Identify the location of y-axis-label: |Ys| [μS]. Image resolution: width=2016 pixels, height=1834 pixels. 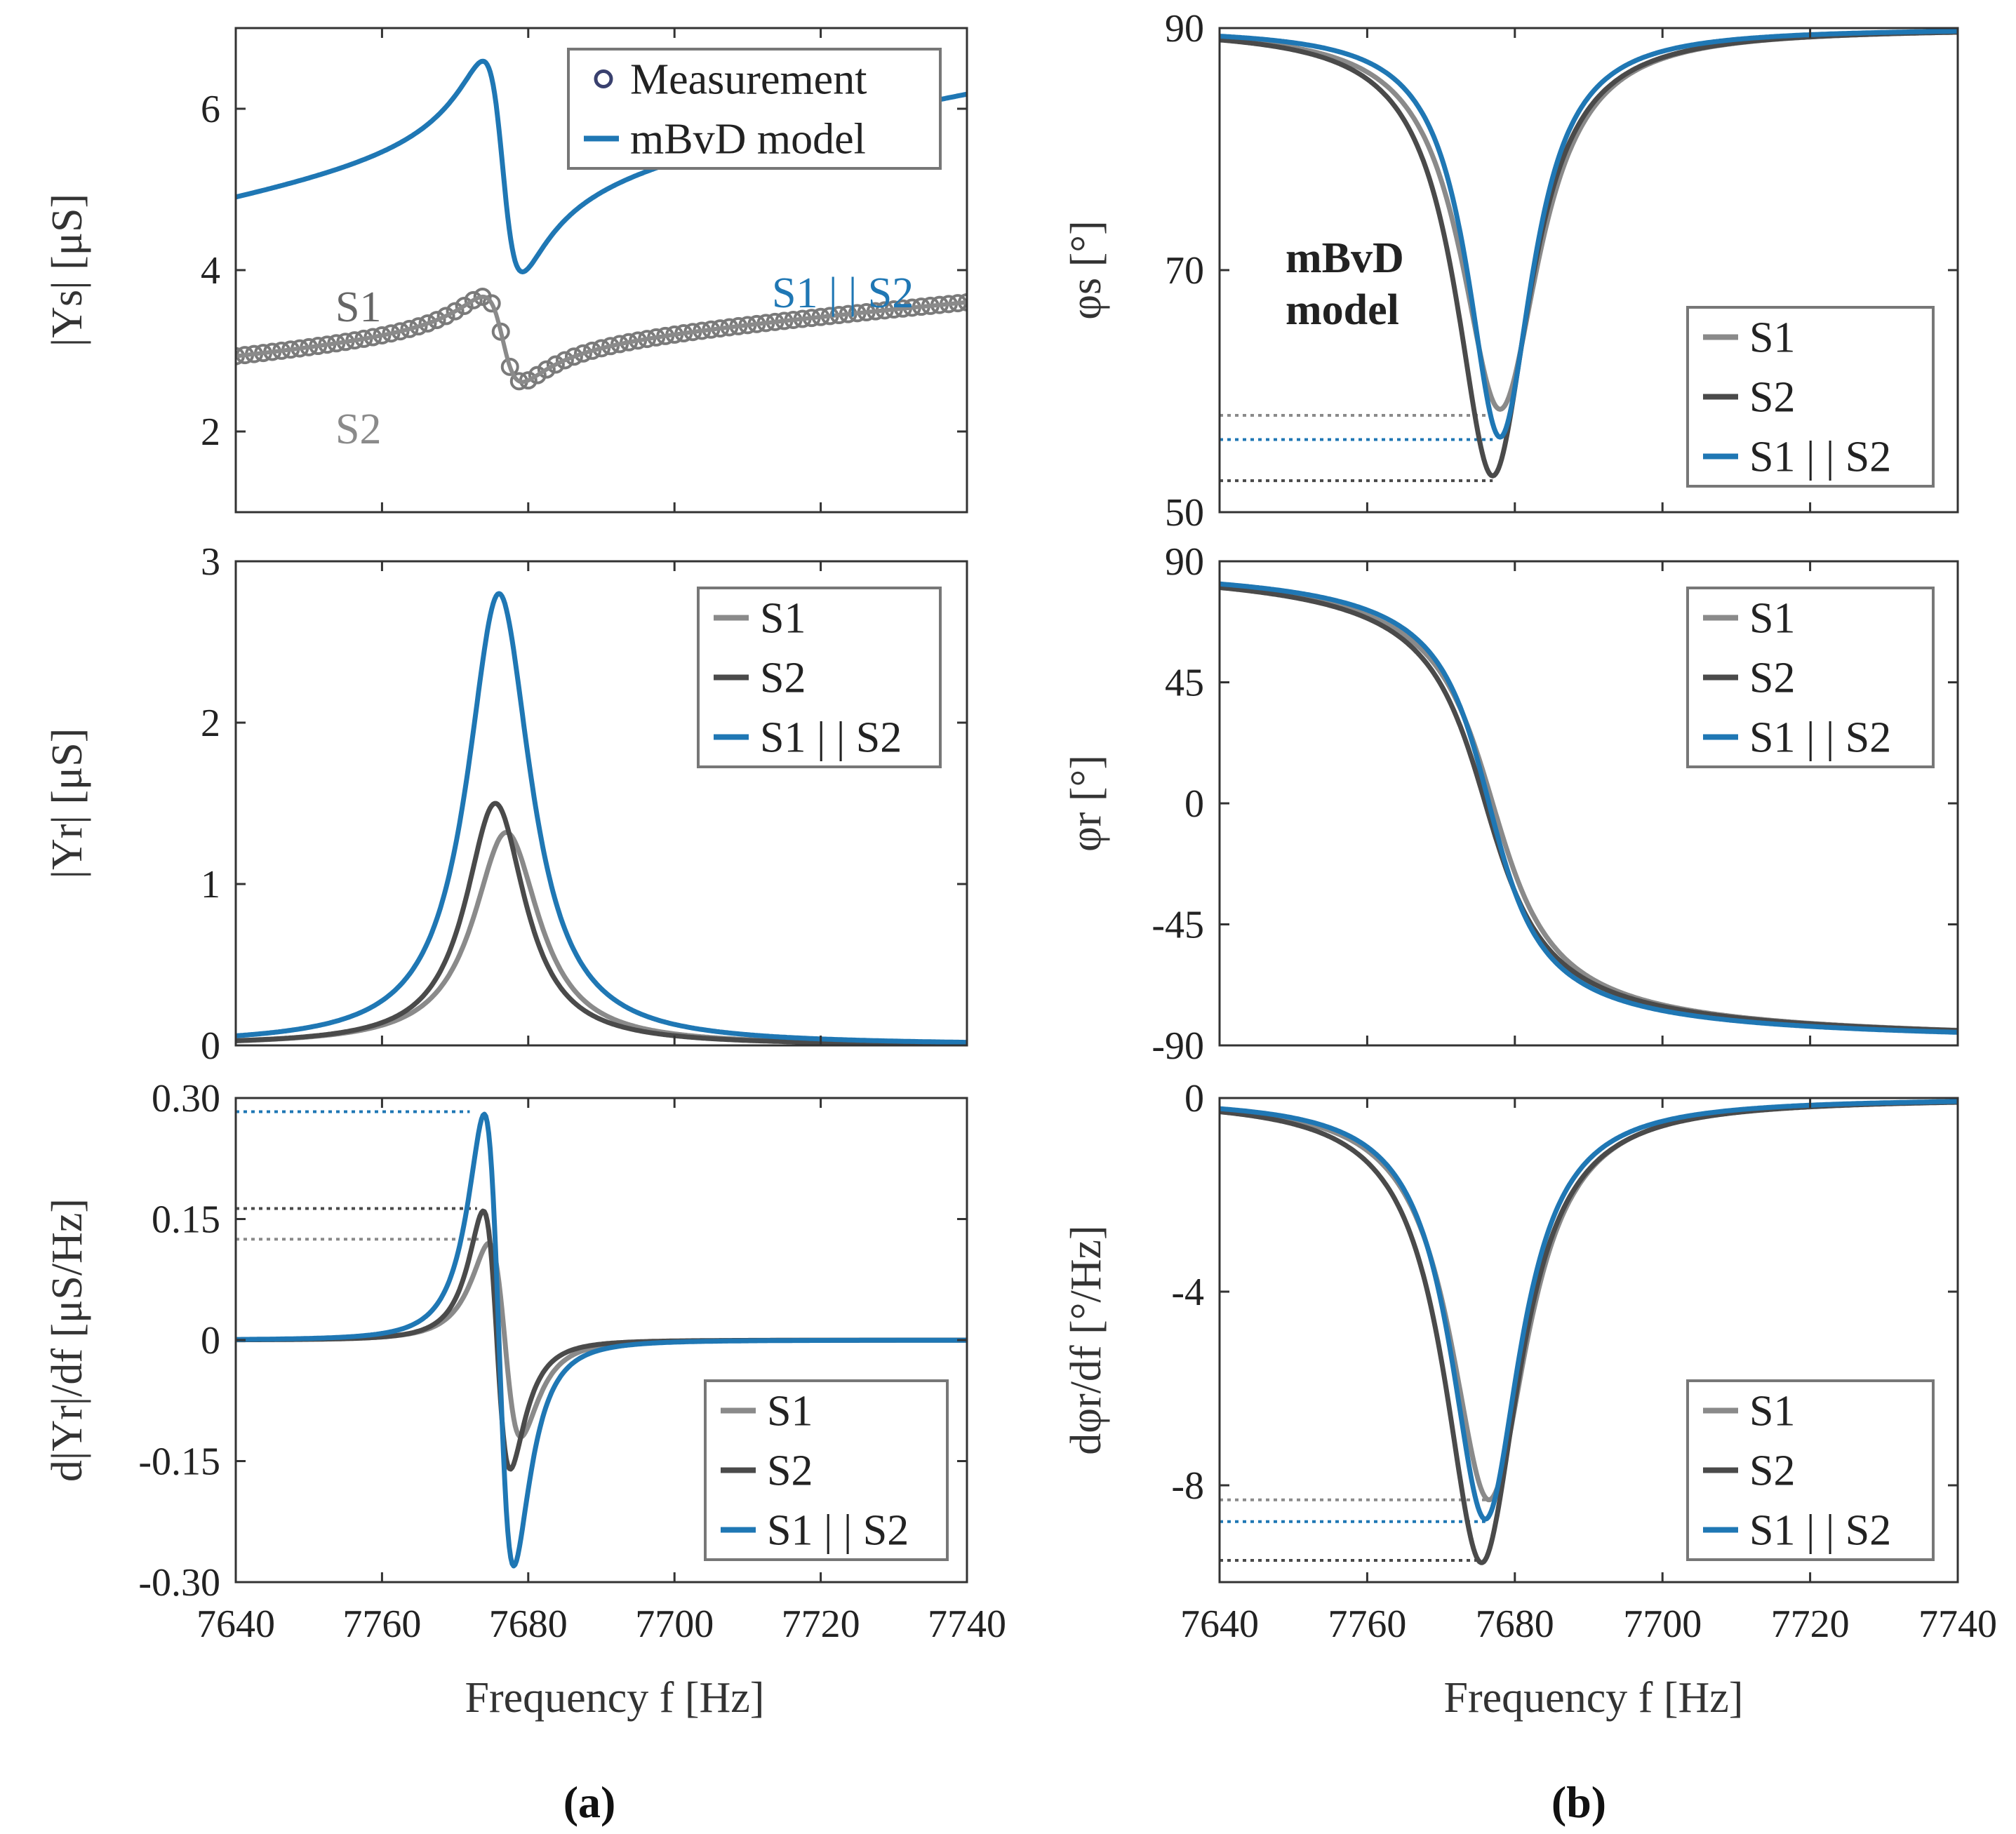
(67, 270).